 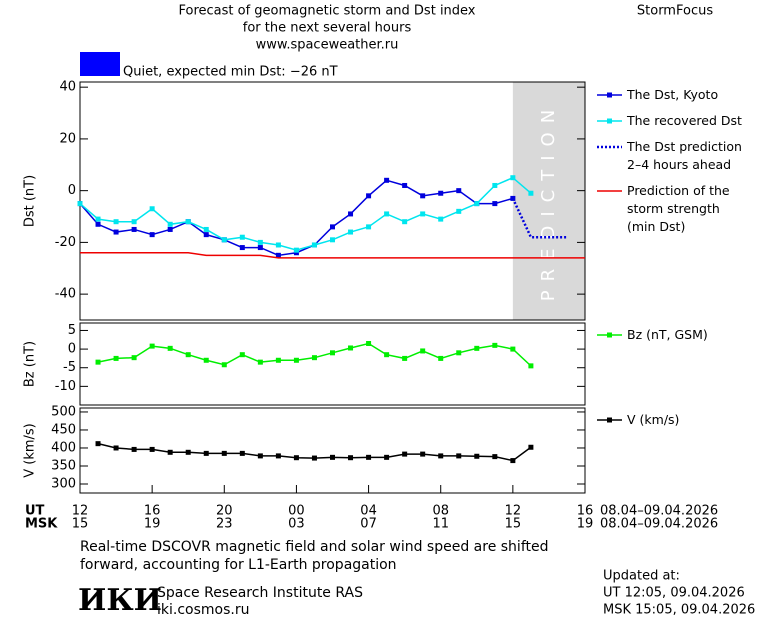 What do you see at coordinates (30, 364) in the screenshot?
I see `y-axis-label: Bz (nT)` at bounding box center [30, 364].